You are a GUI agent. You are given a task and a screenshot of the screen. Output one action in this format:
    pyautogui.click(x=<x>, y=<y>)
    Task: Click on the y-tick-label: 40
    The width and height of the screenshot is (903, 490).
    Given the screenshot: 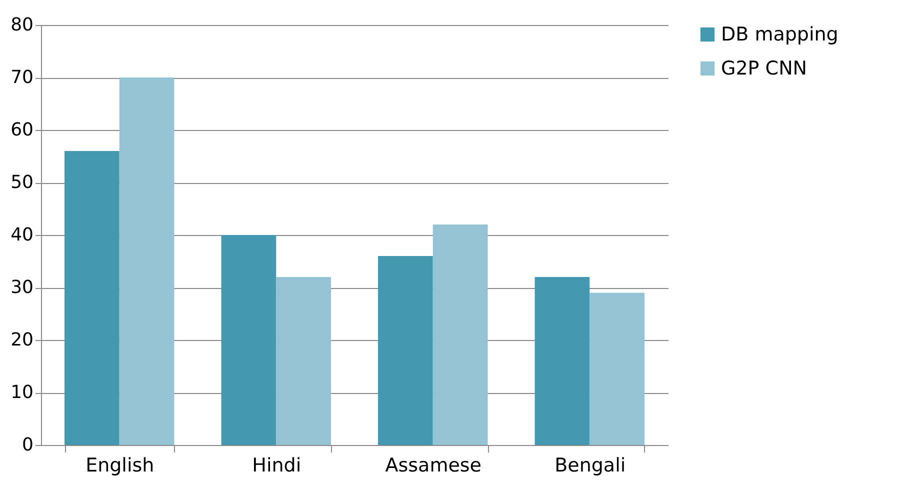 What is the action you would take?
    pyautogui.click(x=22, y=235)
    